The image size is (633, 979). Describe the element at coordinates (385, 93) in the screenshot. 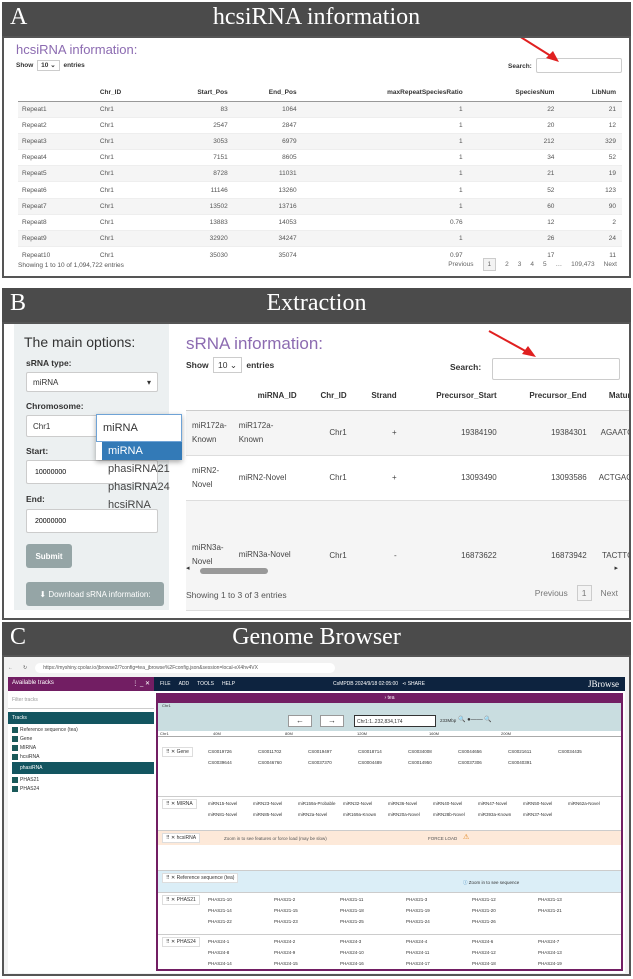

I see `column-header: maxRepeatSpeciesRatio` at that location.